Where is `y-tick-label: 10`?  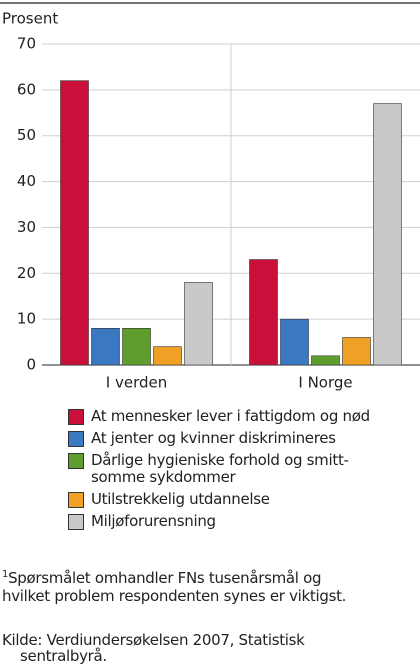
y-tick-label: 10 is located at coordinates (26, 319).